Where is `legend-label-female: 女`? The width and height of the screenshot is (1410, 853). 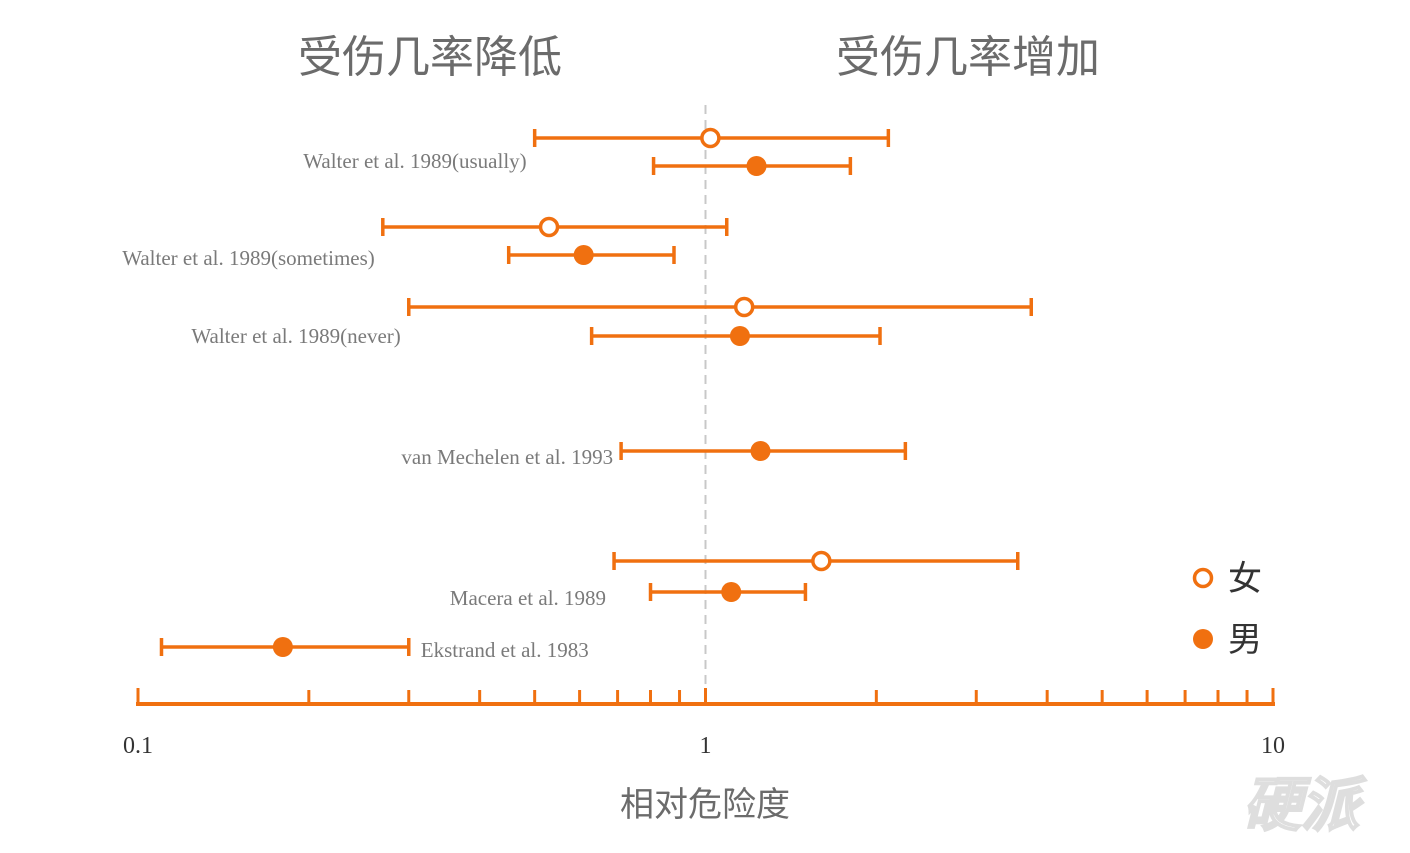 legend-label-female: 女 is located at coordinates (1245, 579).